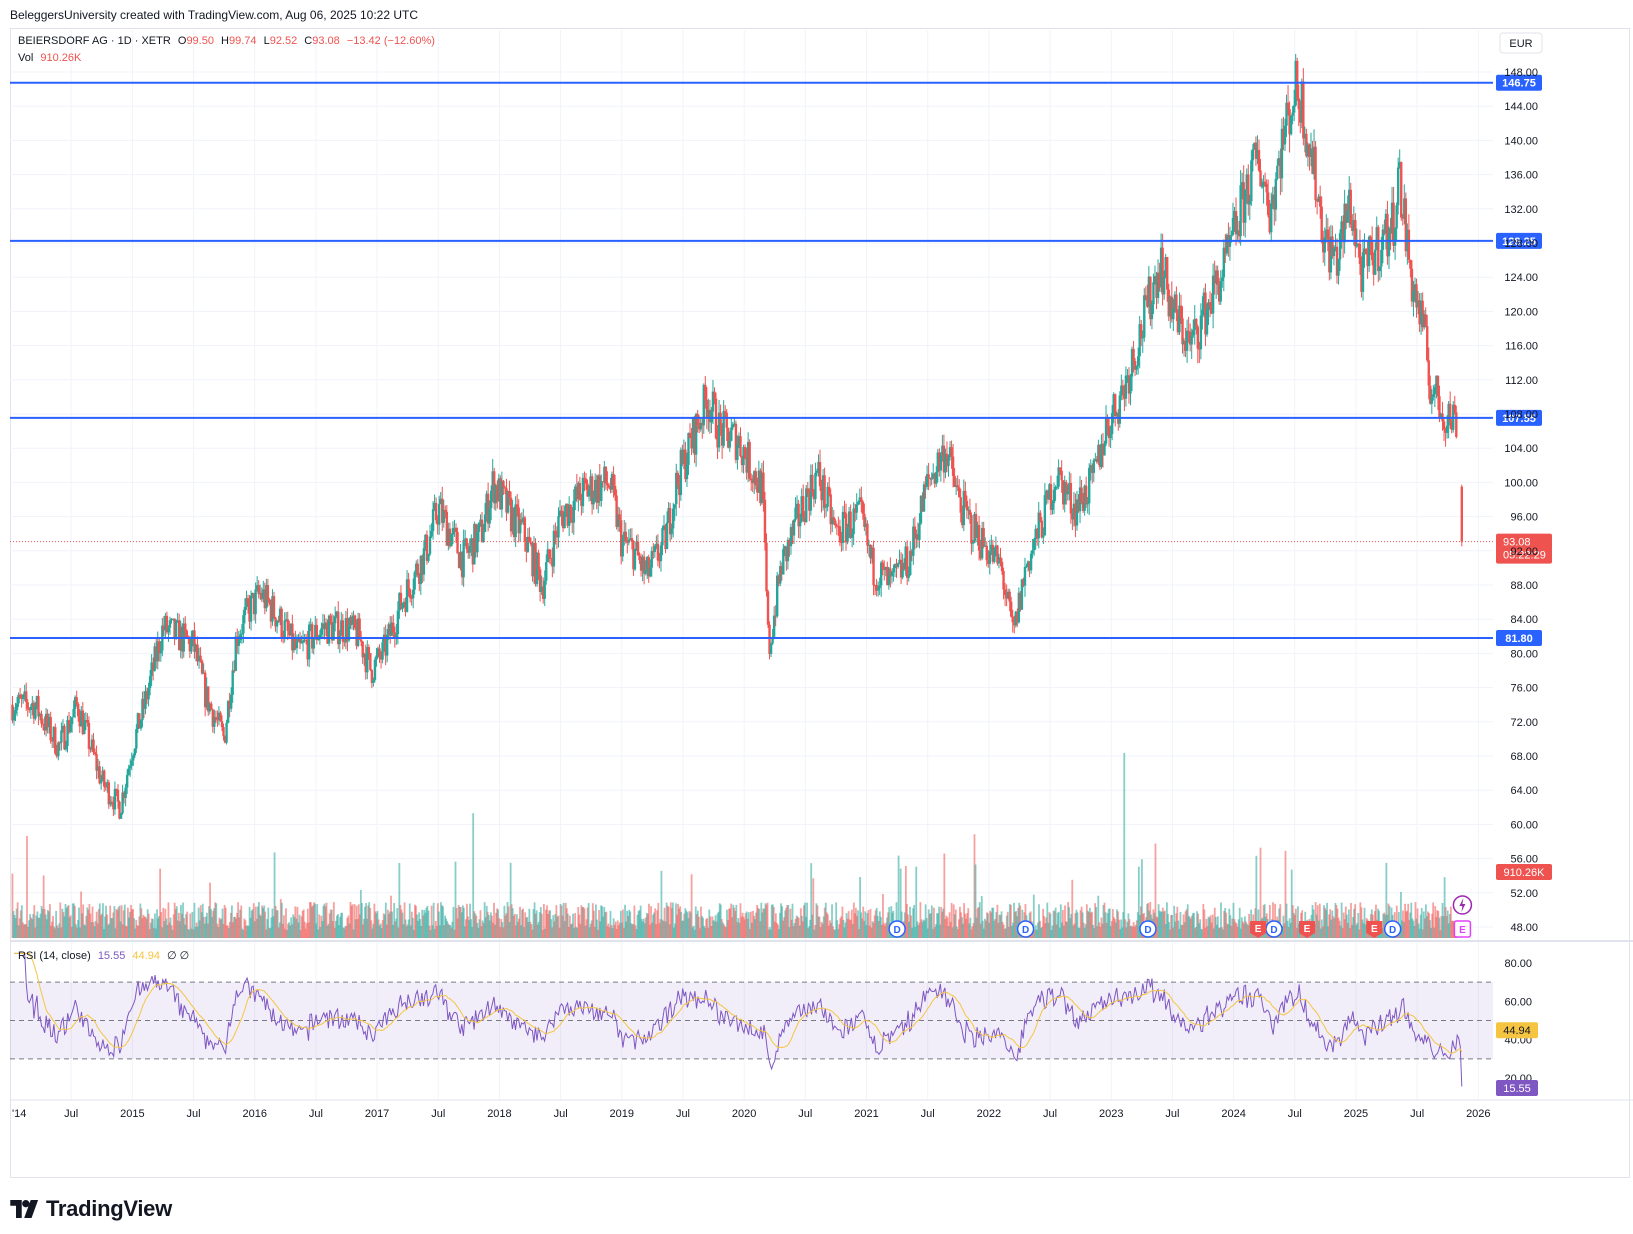  I want to click on price-tick-label: 76.00, so click(1524, 689).